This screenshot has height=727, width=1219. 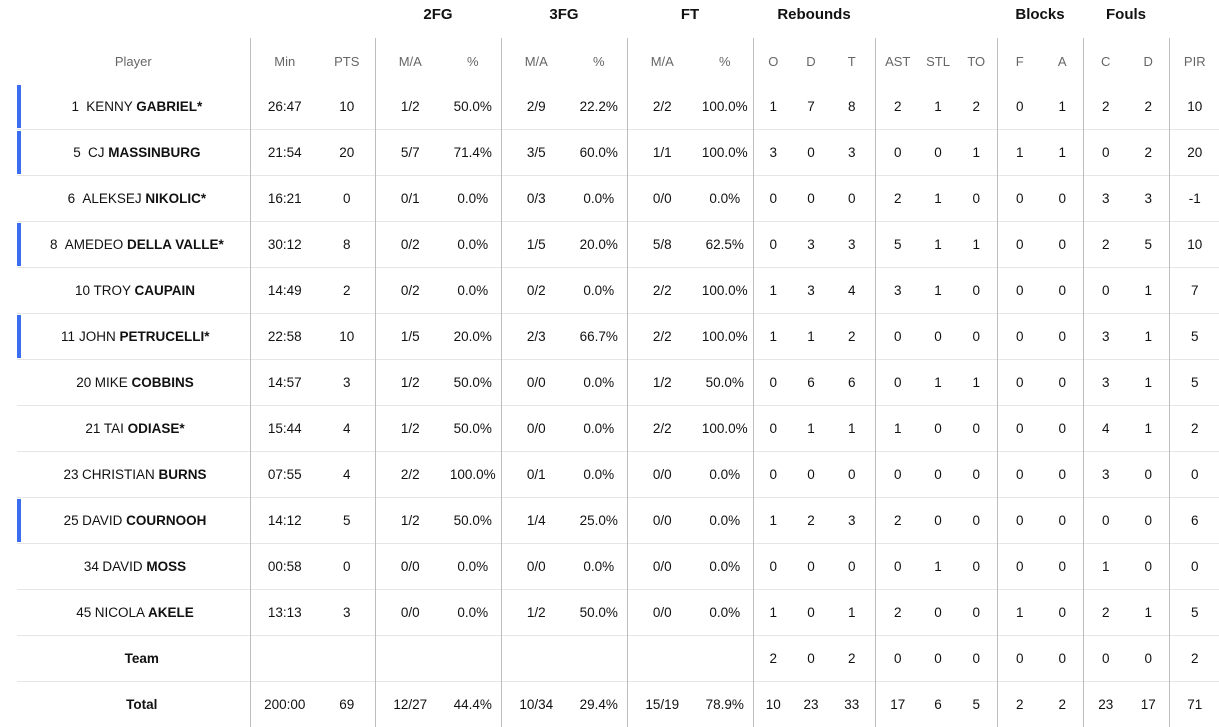 What do you see at coordinates (1148, 61) in the screenshot?
I see `column-header-foul-d: D` at bounding box center [1148, 61].